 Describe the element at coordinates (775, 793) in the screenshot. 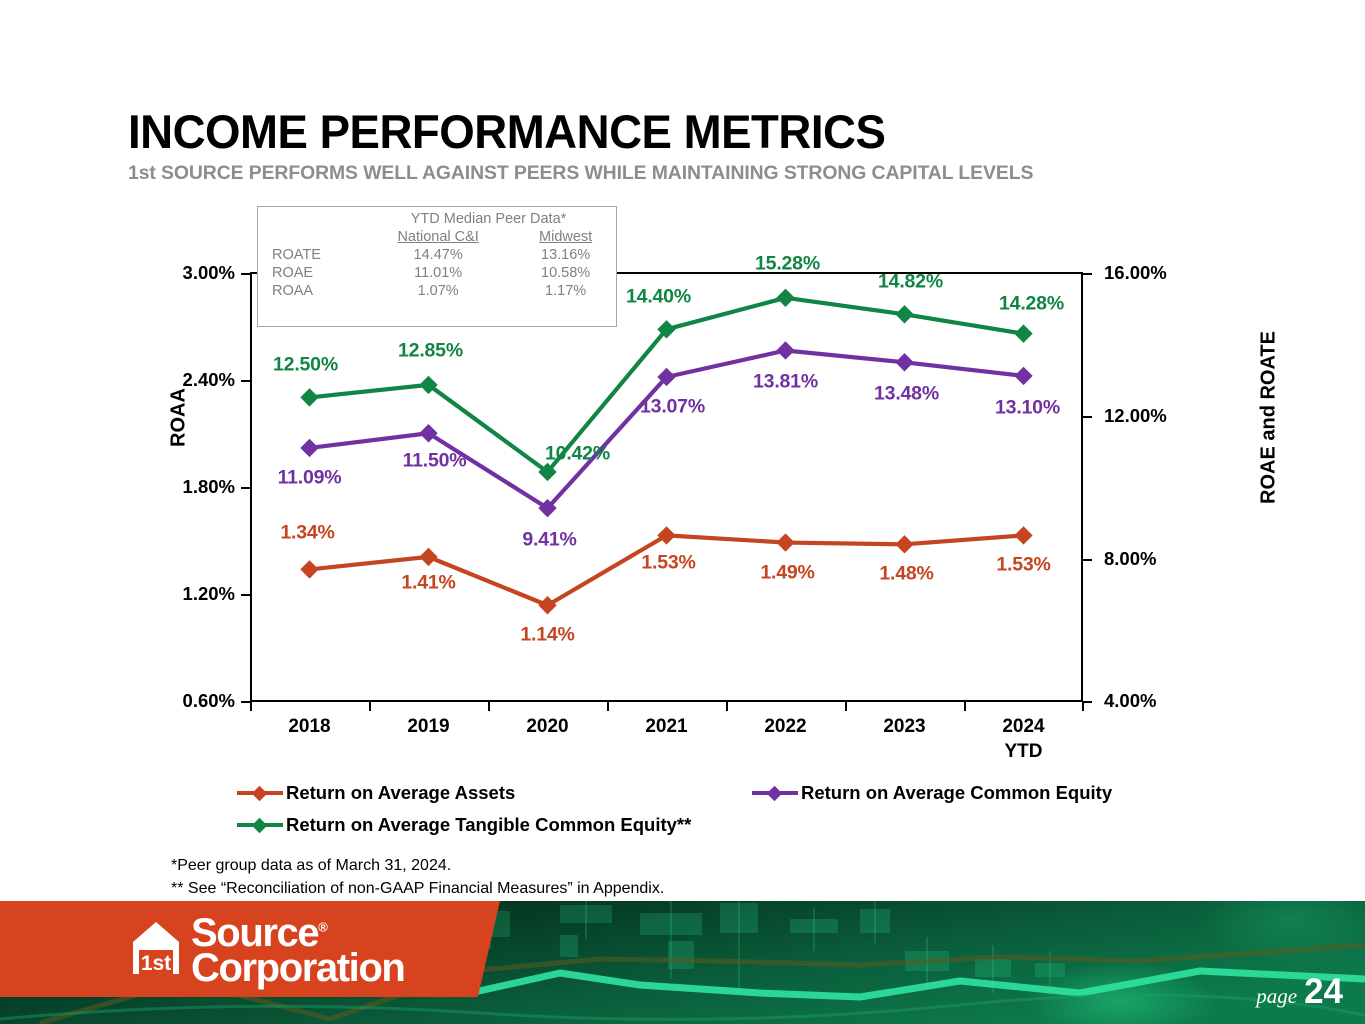

I see `legend-marker-roae` at that location.